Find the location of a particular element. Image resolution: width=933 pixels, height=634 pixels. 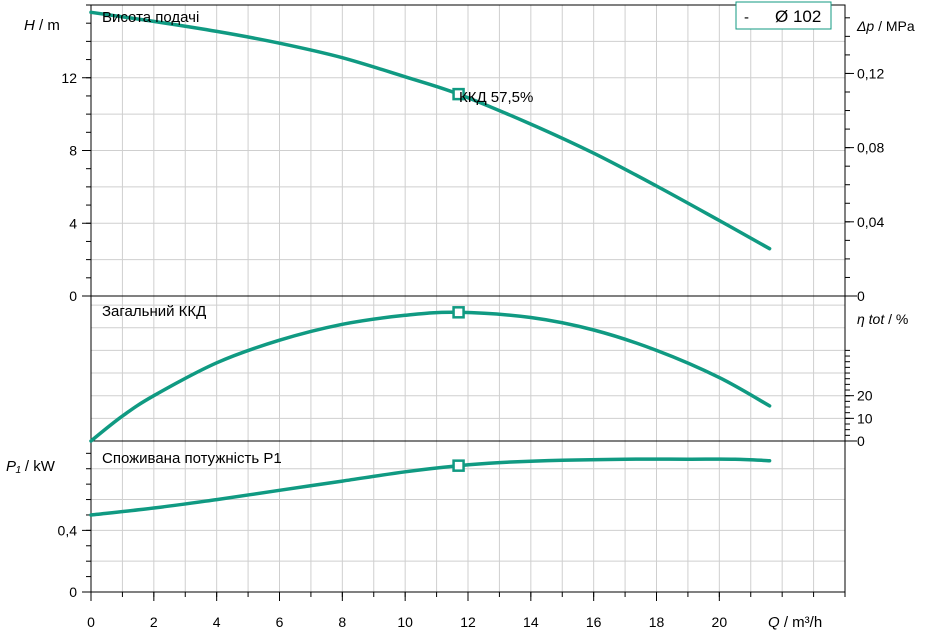

head-axis-unit: / m is located at coordinates (47, 25).